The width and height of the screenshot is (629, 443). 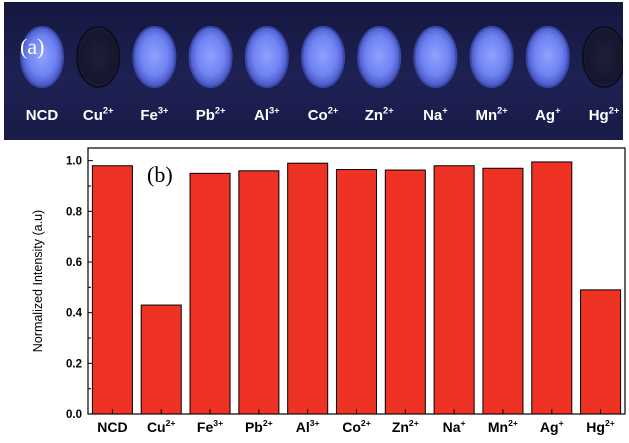 I want to click on sample-label: Pb2+, so click(x=211, y=115).